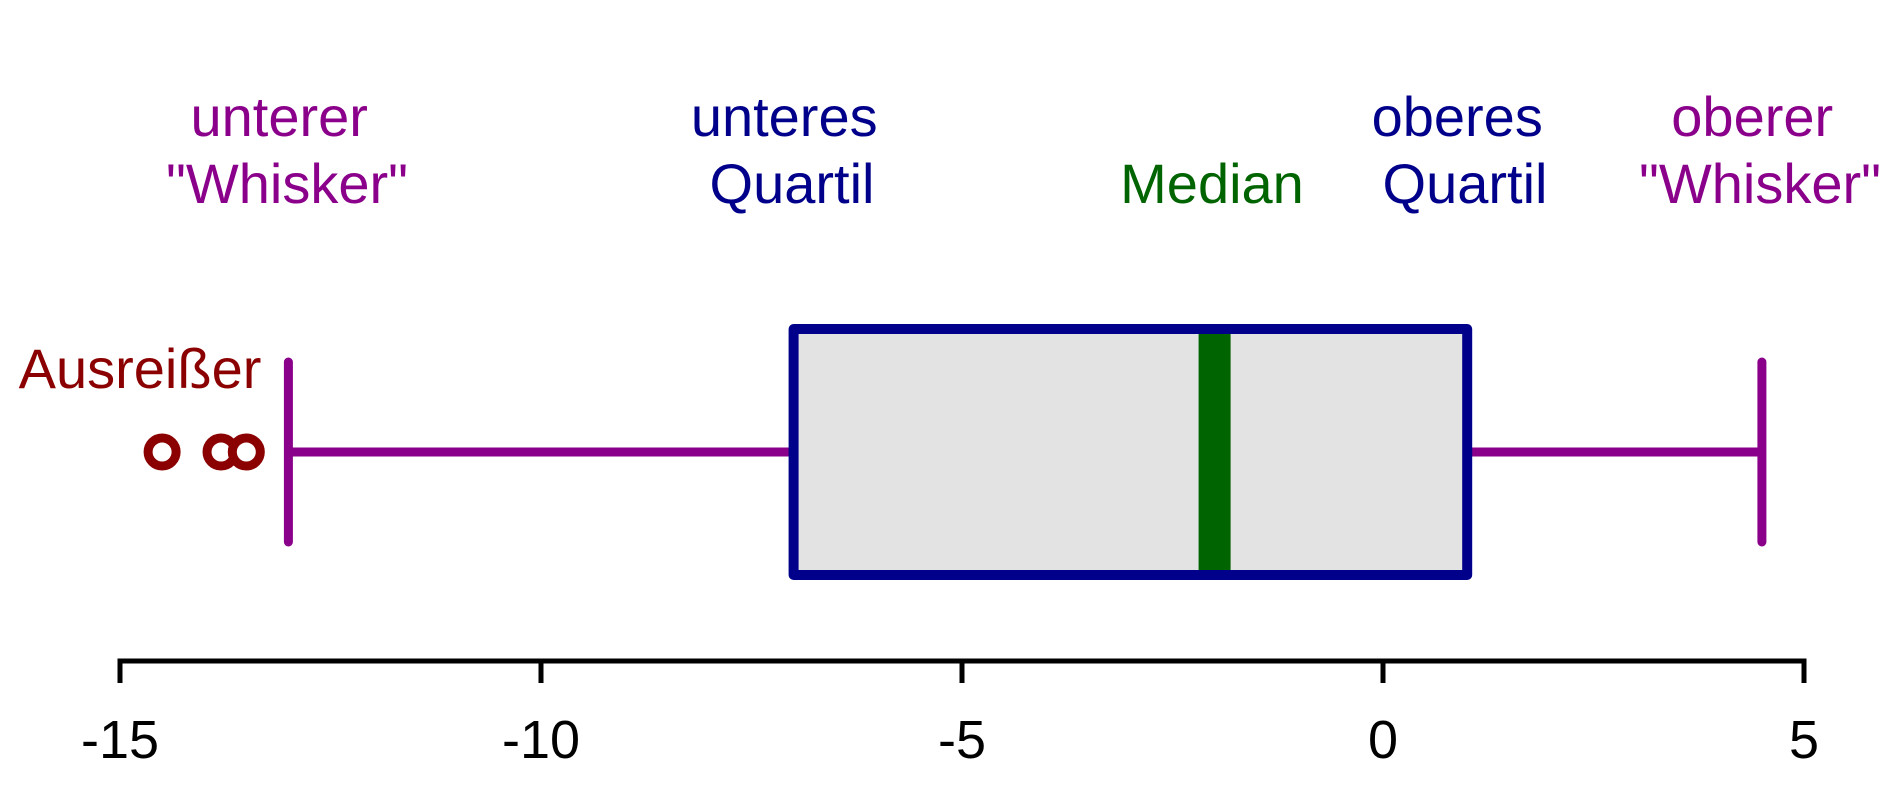  What do you see at coordinates (1465, 183) in the screenshot?
I see `upper-quartile-label-line-2: Quartil` at bounding box center [1465, 183].